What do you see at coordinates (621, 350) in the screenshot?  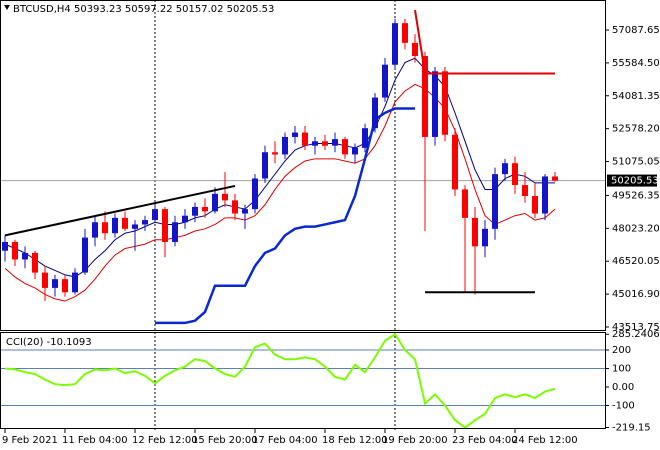 I see `y-tick-label: 200` at bounding box center [621, 350].